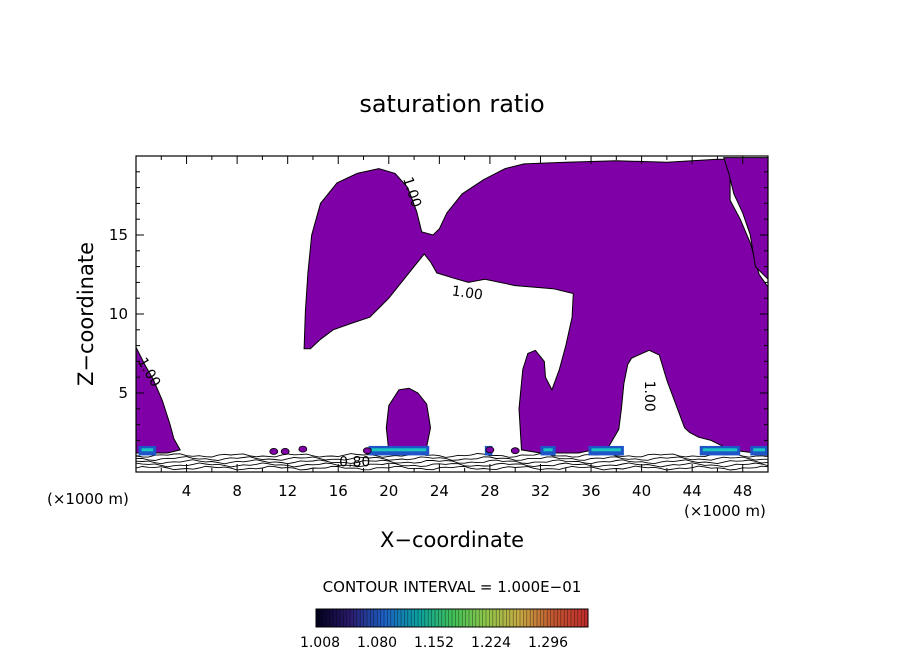 The image size is (904, 654). What do you see at coordinates (88, 499) in the screenshot?
I see `x-axis-unit-left: (×1000 m)` at bounding box center [88, 499].